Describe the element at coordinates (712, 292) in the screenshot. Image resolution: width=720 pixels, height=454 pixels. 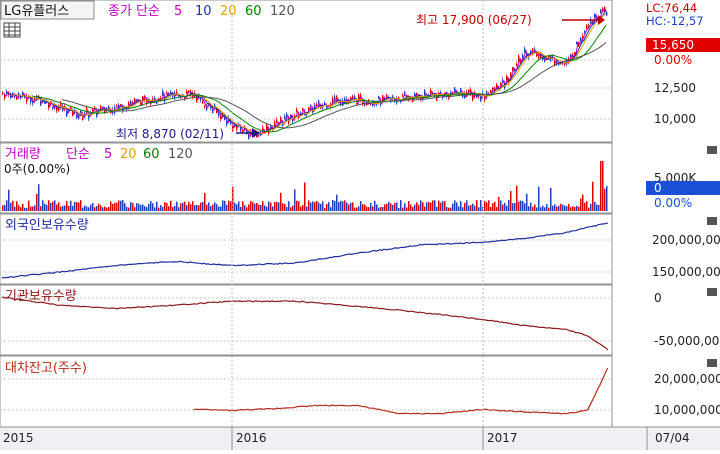
I see `institution-panel-close-icon` at that location.